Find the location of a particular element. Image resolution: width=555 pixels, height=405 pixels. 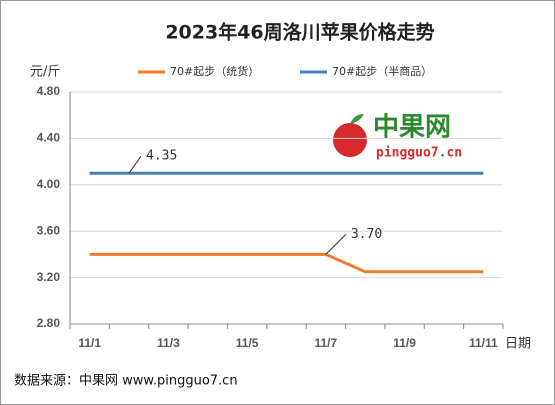

source-note: 数据来源：中果网 www.pingguo7.cn is located at coordinates (126, 381).